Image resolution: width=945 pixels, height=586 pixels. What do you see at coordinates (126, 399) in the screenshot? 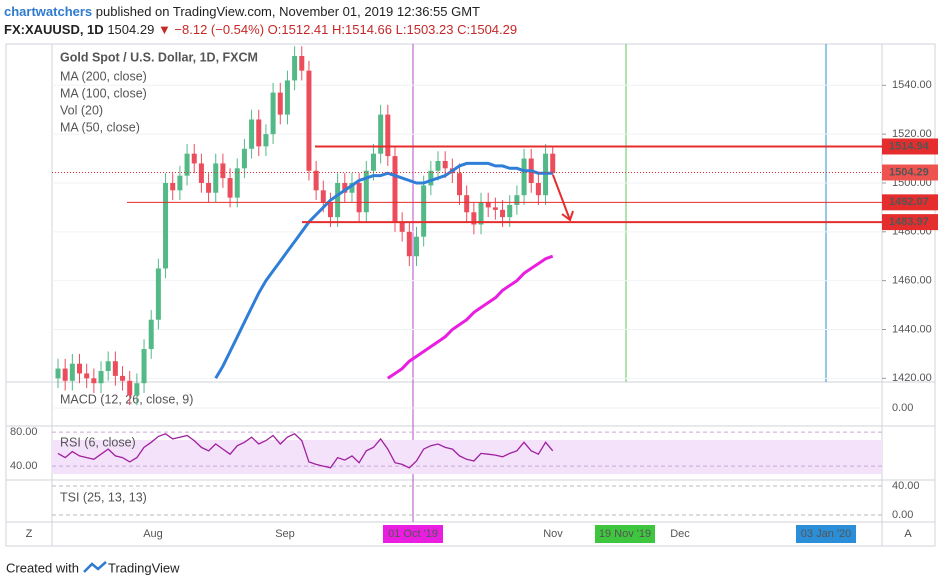
I see `macd-label: MACD (12, 26, close, 9)` at bounding box center [126, 399].